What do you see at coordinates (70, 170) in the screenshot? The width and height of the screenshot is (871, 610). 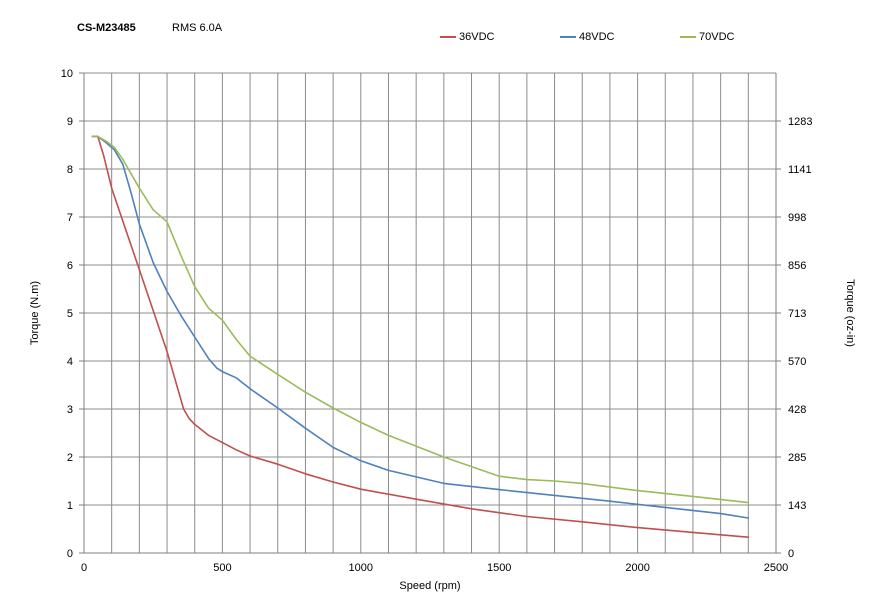 I see `y-tick-label: 8` at bounding box center [70, 170].